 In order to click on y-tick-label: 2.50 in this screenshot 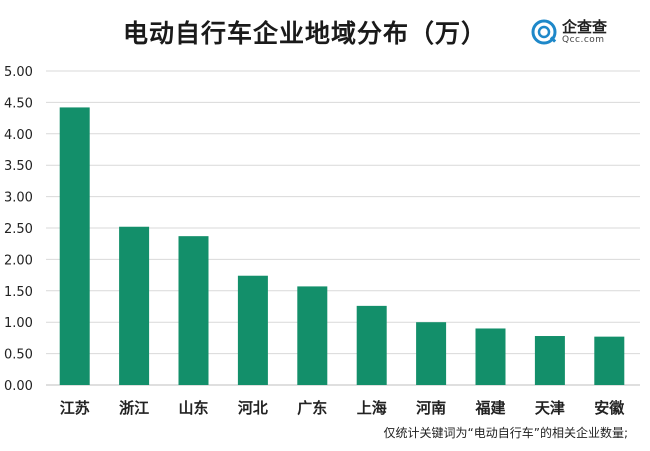, I will do `click(18, 229)`.